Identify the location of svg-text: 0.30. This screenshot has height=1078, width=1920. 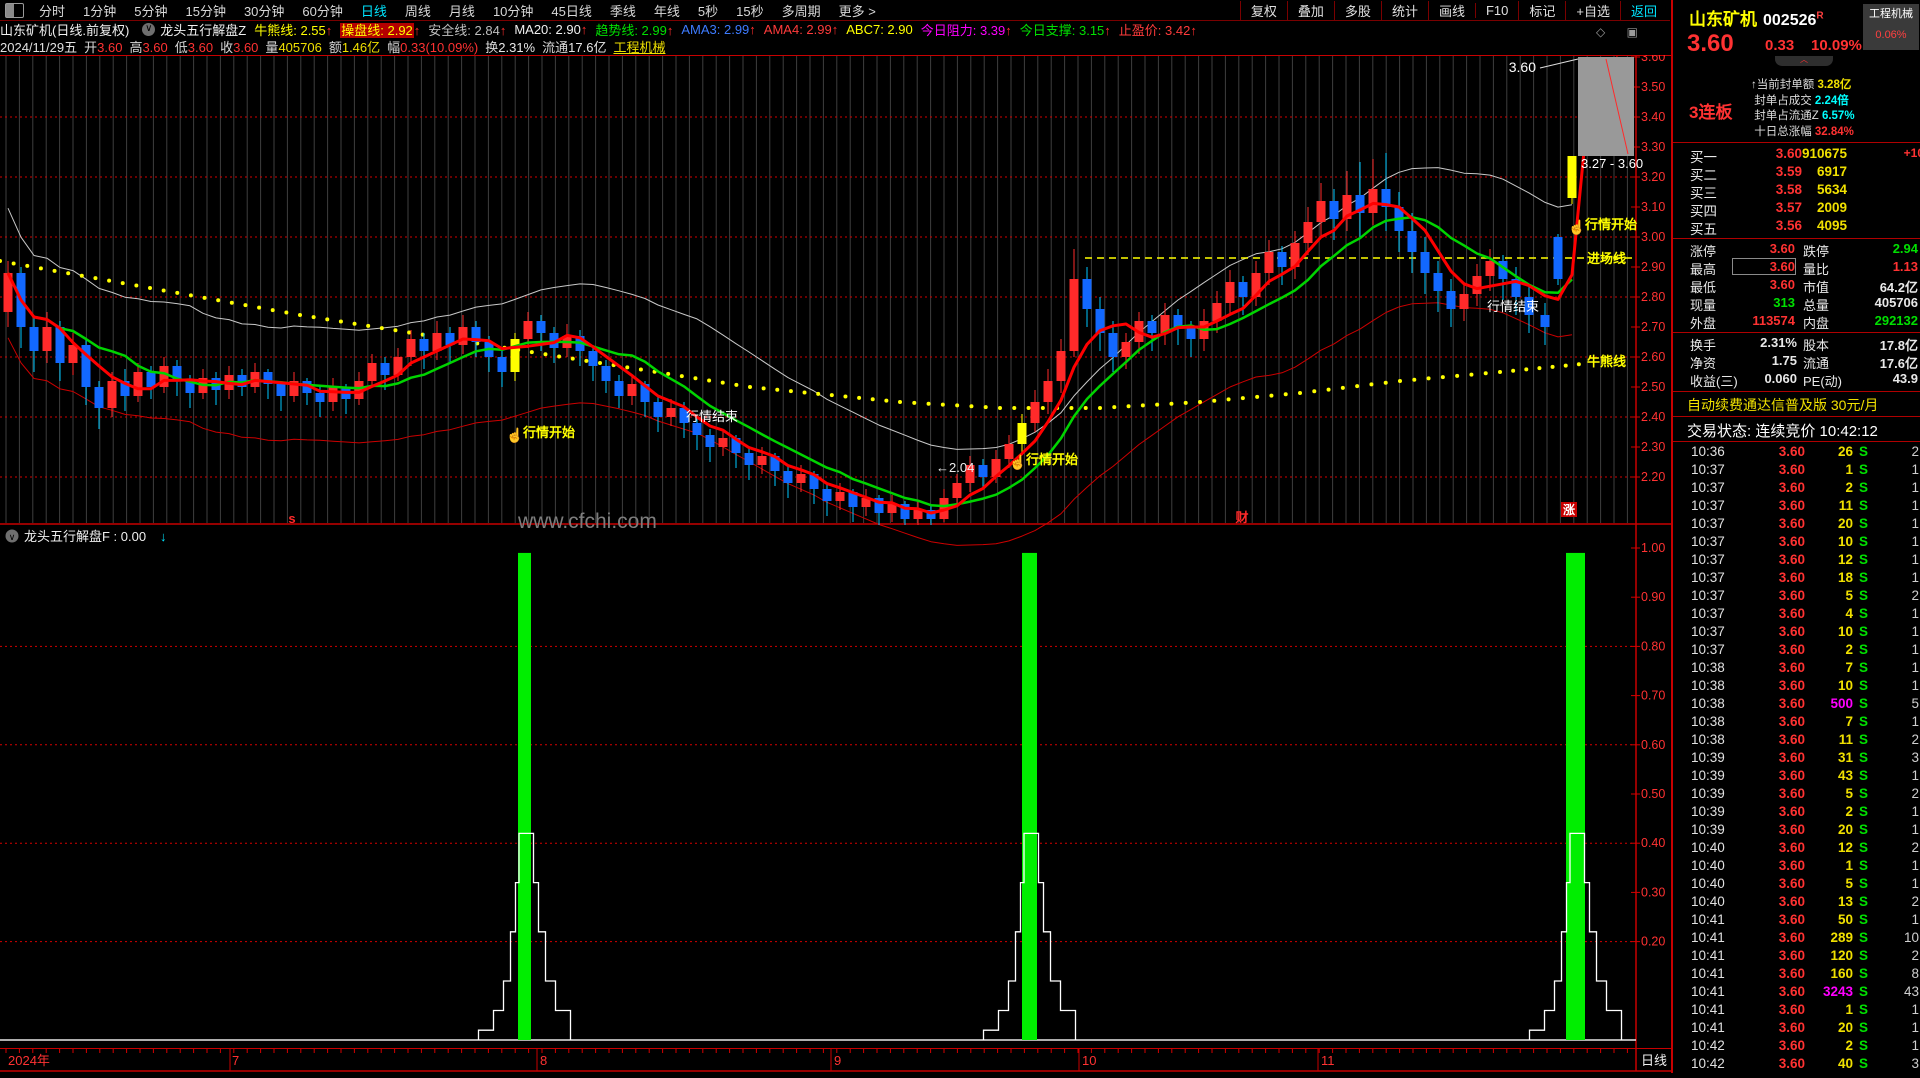
(1653, 892).